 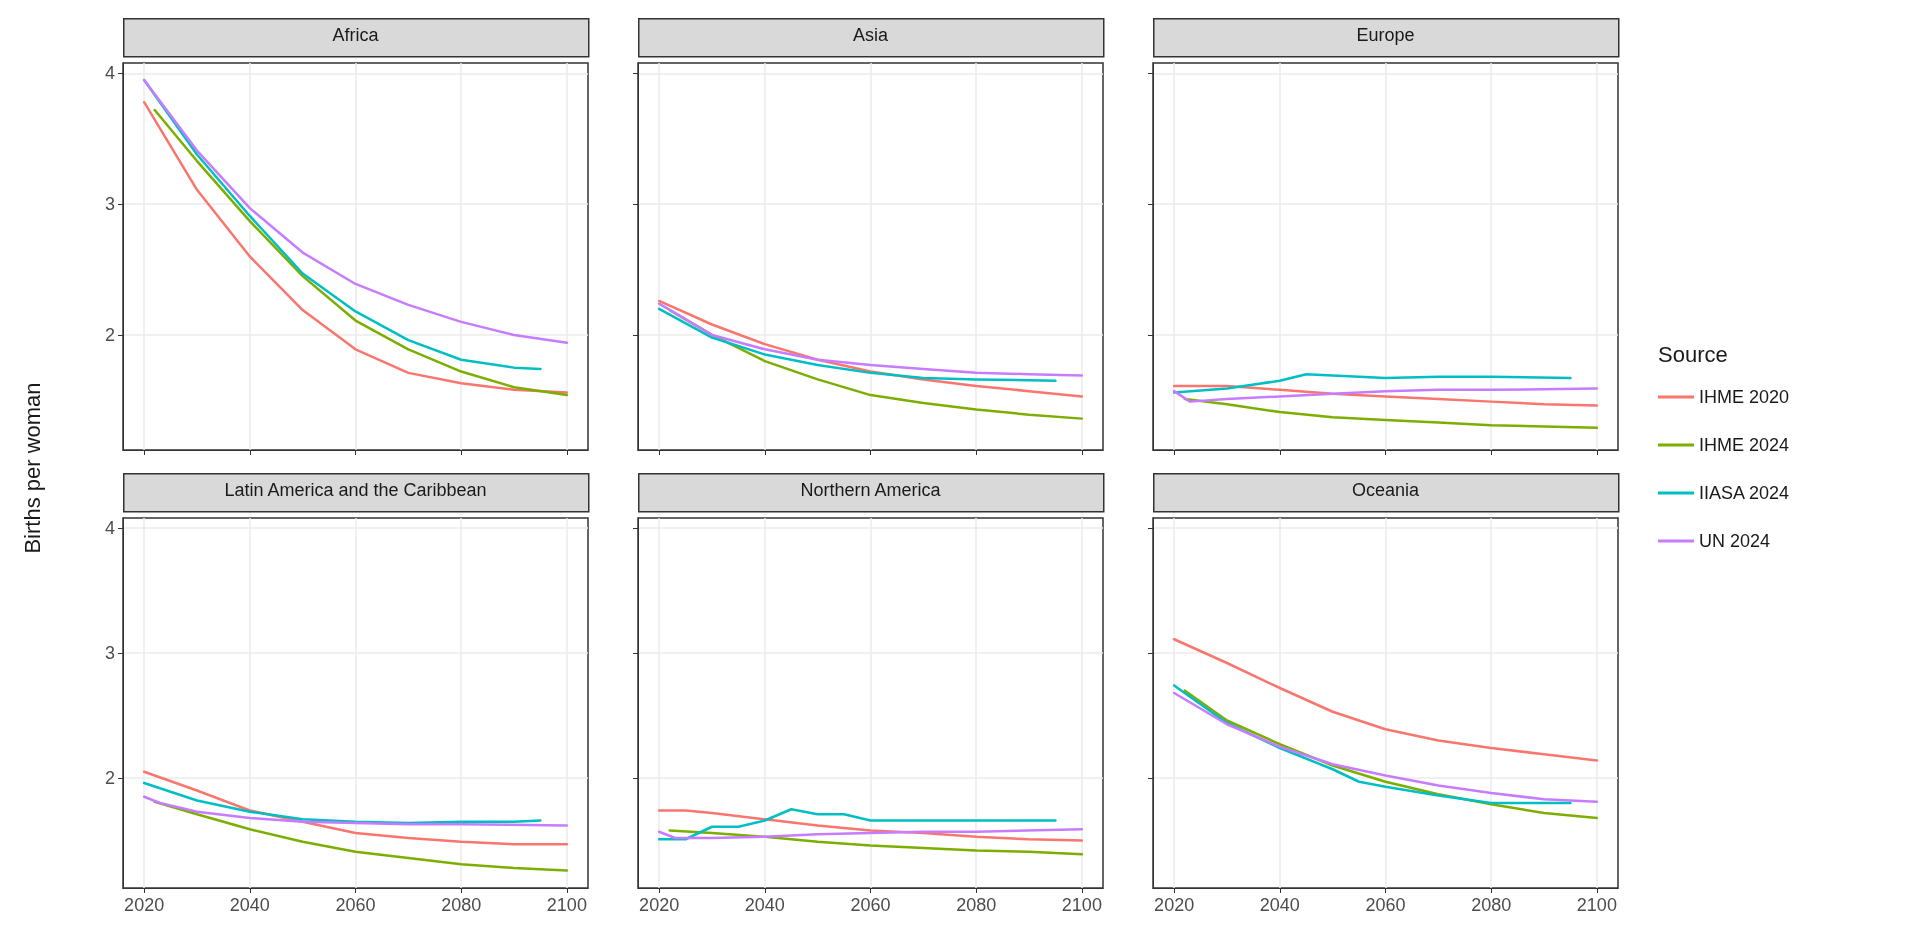 What do you see at coordinates (870, 35) in the screenshot?
I see `chart-title: Asia` at bounding box center [870, 35].